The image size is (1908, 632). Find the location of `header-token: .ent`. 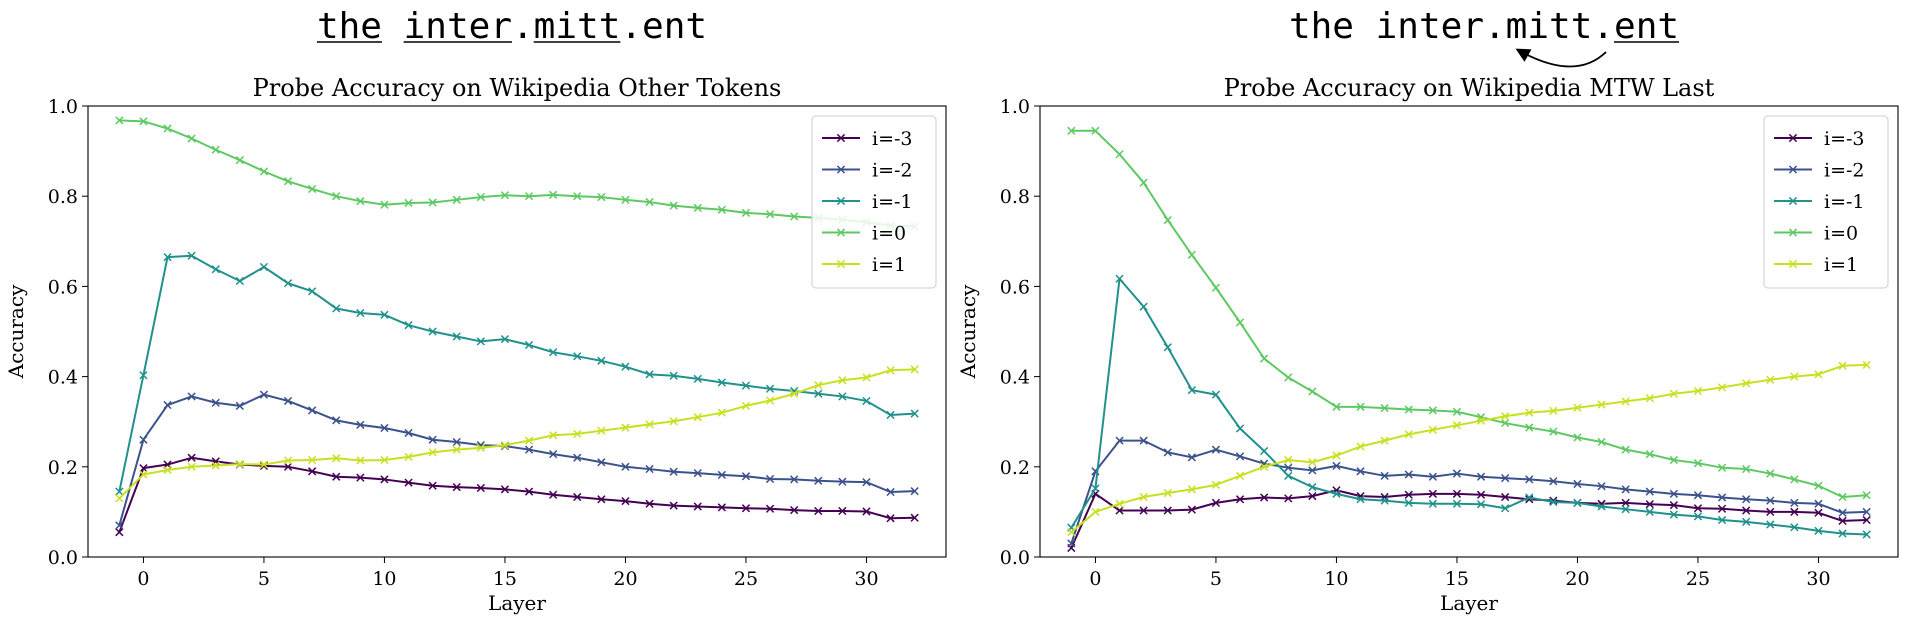

header-token: .ent is located at coordinates (663, 26).